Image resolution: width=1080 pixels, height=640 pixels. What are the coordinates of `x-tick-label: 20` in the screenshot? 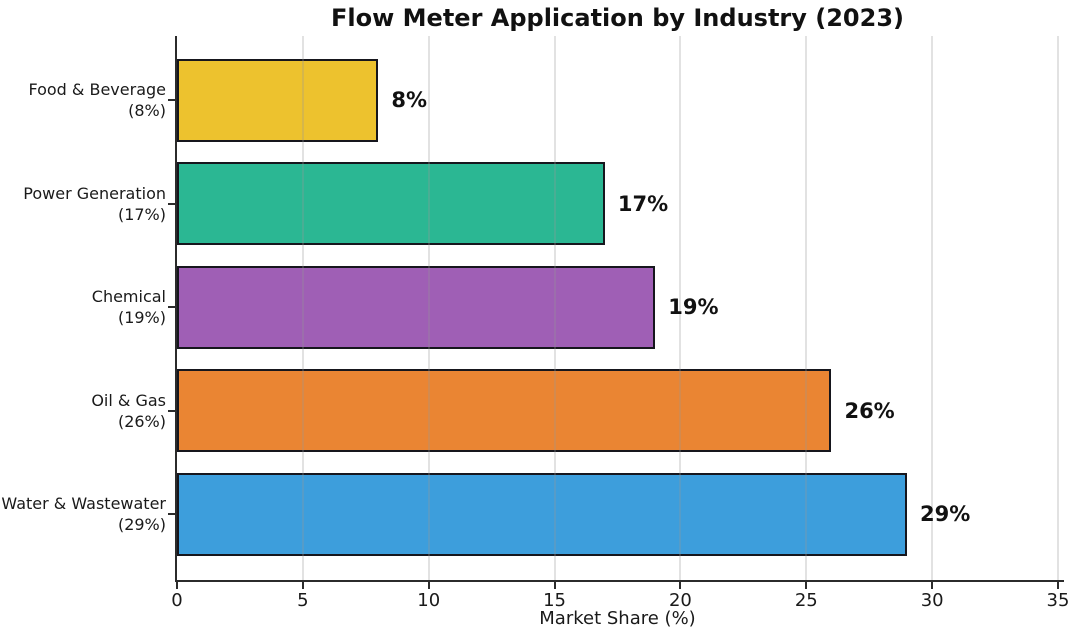 It's located at (680, 600).